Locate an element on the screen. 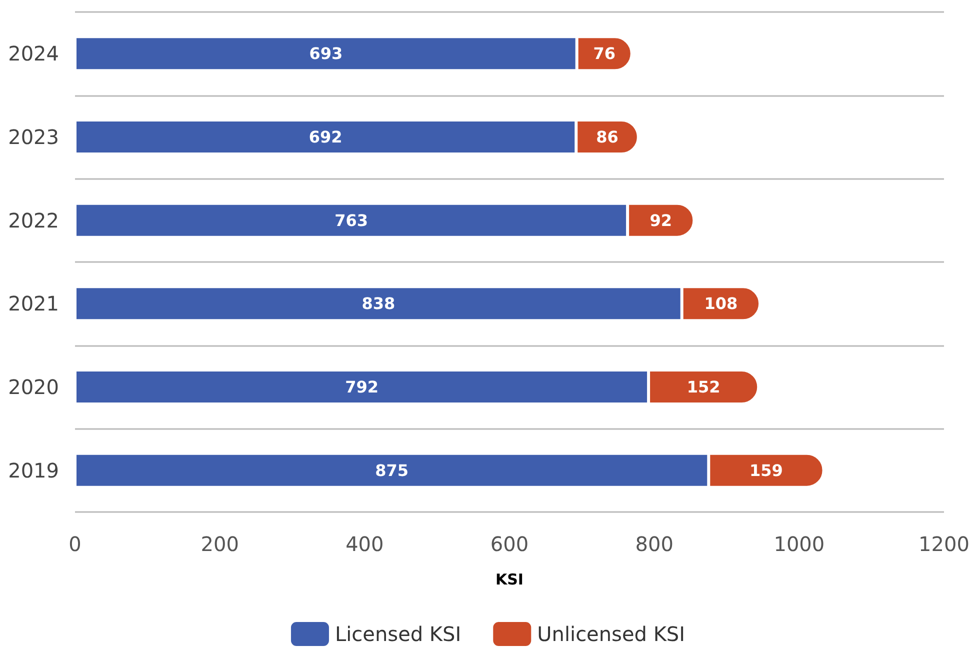  x-axis-title: KSI is located at coordinates (509, 579).